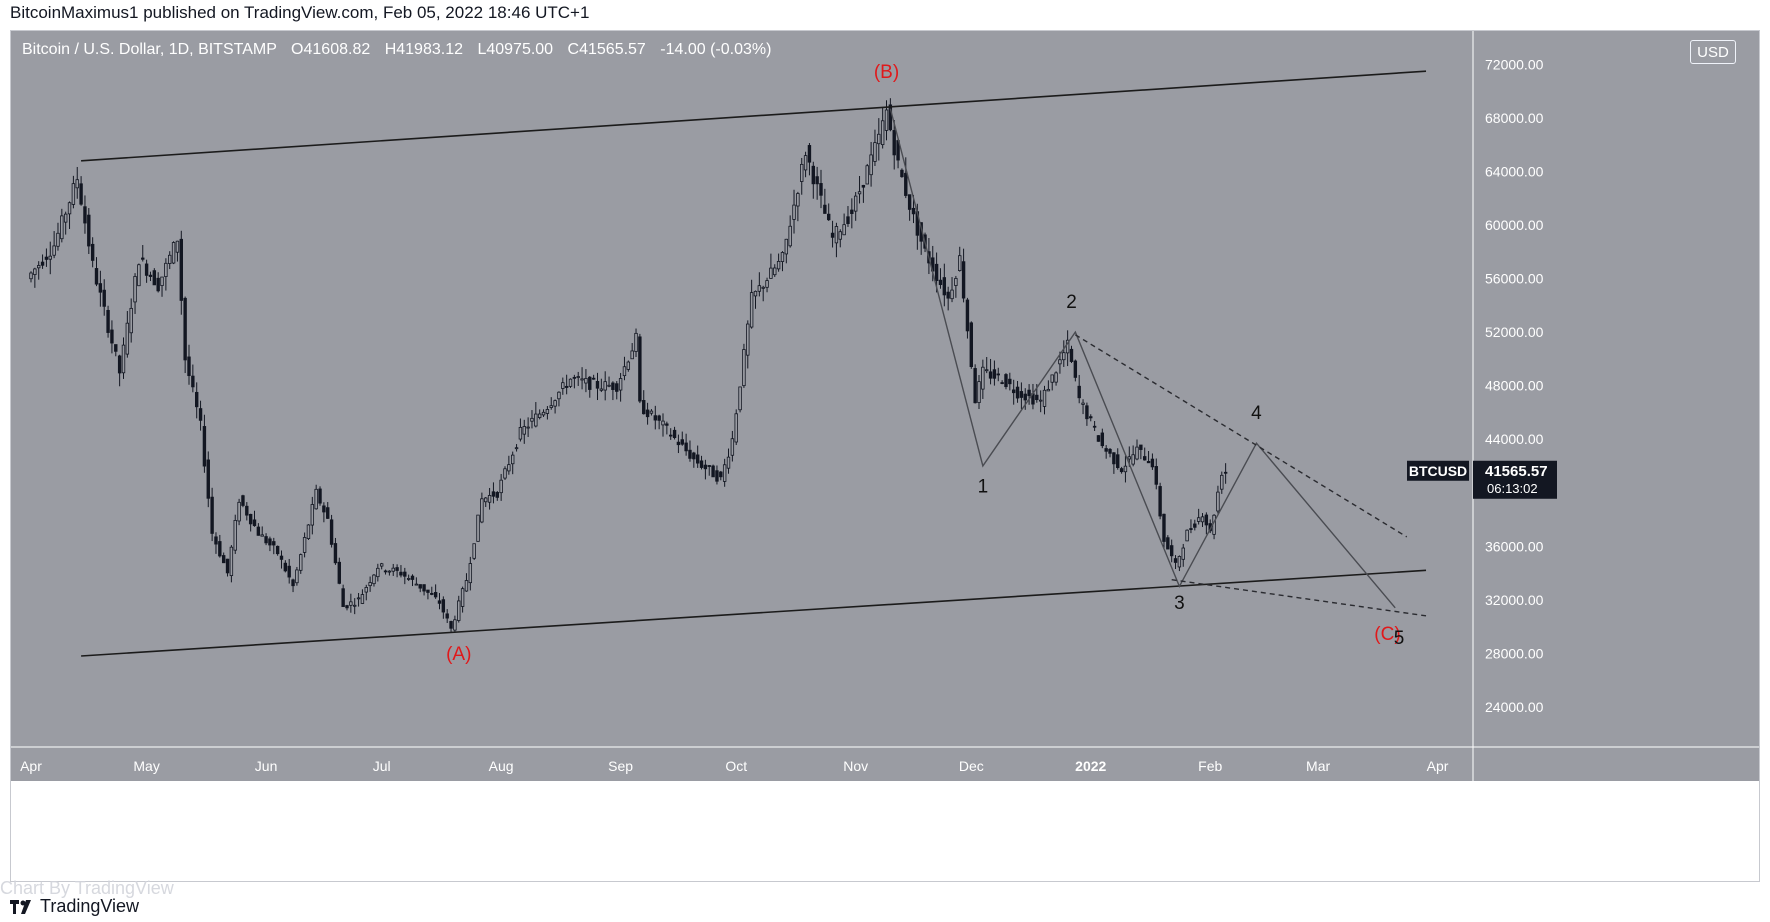 The width and height of the screenshot is (1770, 922). Describe the element at coordinates (1516, 471) in the screenshot. I see `price-badge-value: 41565.57` at that location.